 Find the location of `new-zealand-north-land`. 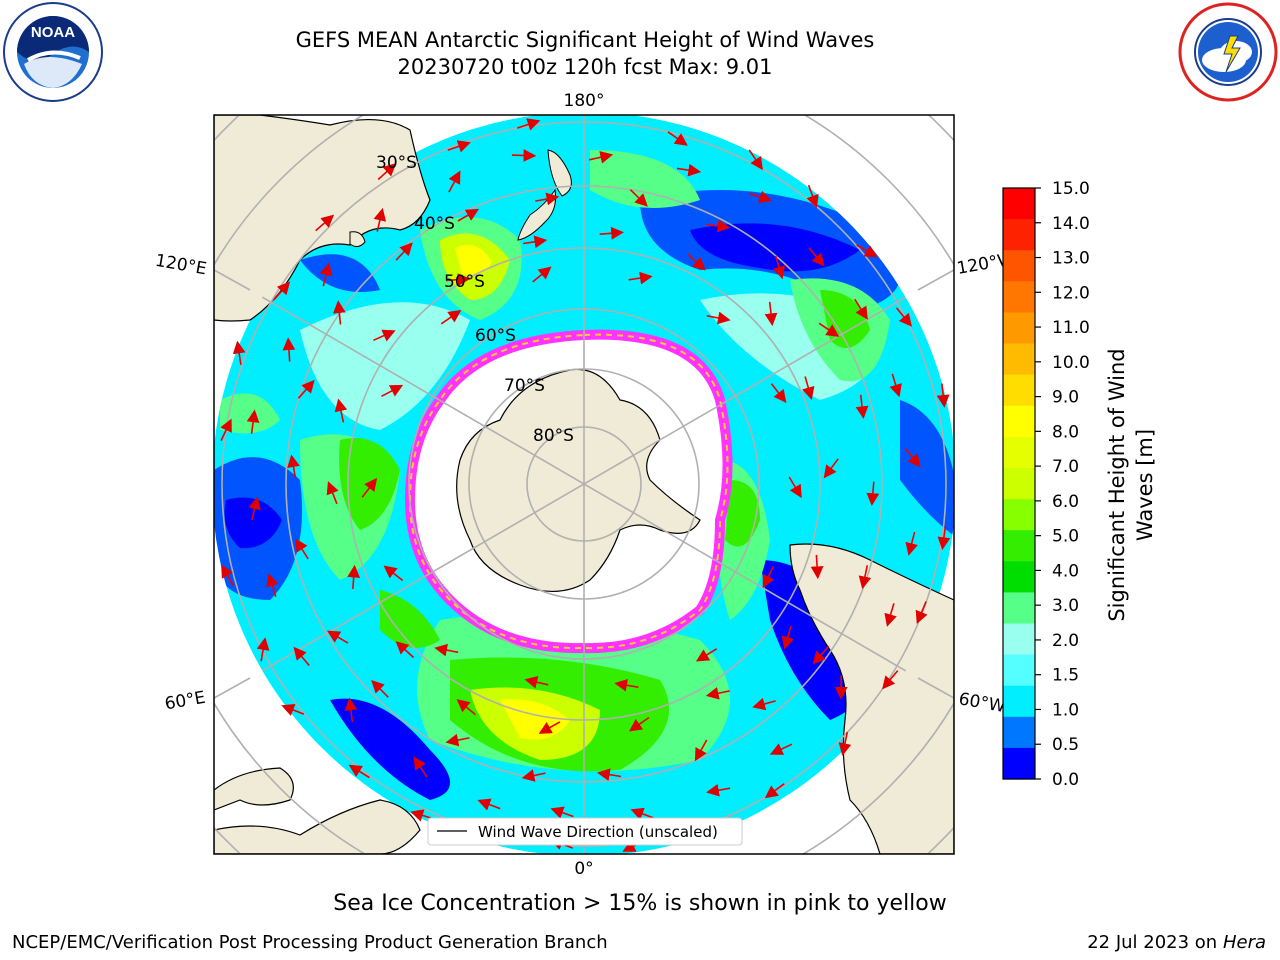

new-zealand-north-land is located at coordinates (559, 173).